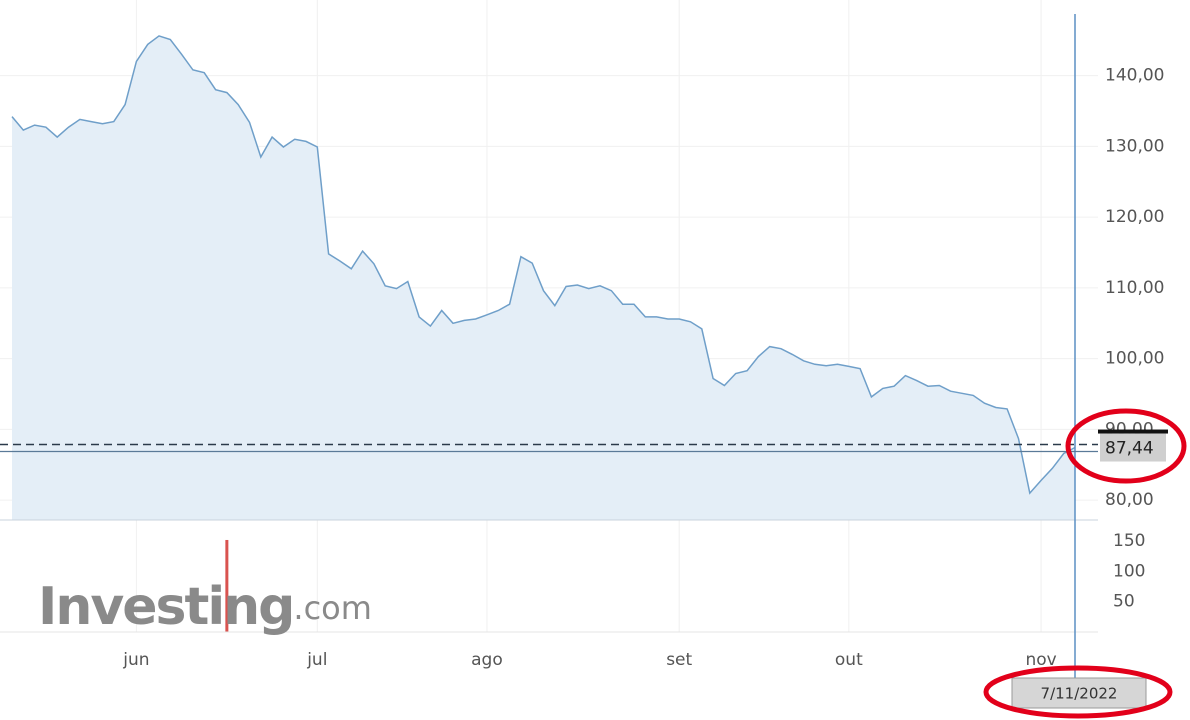  Describe the element at coordinates (316, 660) in the screenshot. I see `x-tick-label: jul` at that location.